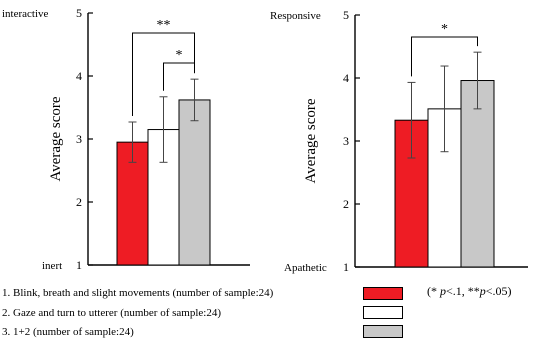 The image size is (544, 346). Describe the element at coordinates (68, 332) in the screenshot. I see `legend-label-3: 3. 1+2 (number of sample:24)` at that location.